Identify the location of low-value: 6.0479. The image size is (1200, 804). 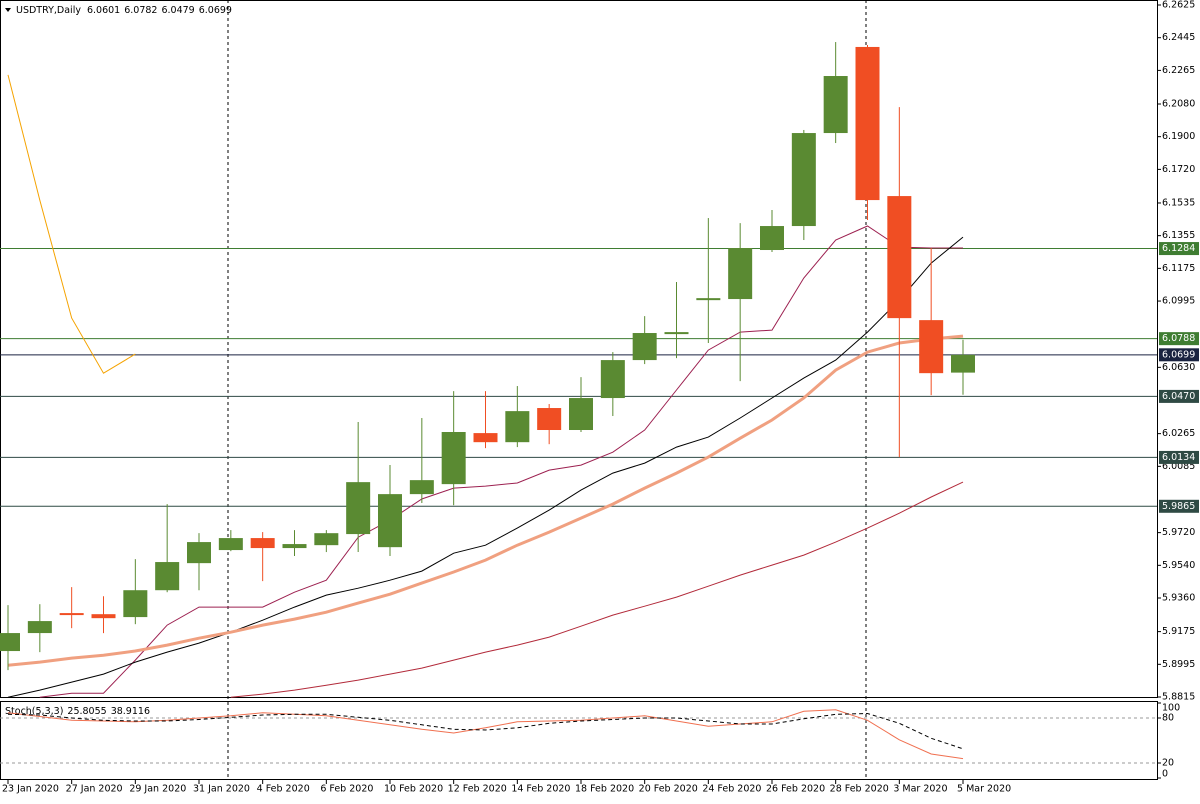
(177, 10).